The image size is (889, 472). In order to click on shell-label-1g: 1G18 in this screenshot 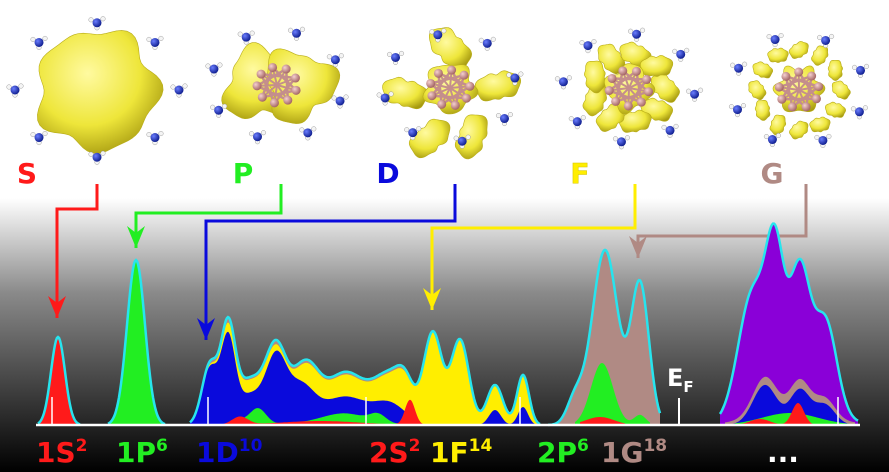, I will do `click(634, 452)`.